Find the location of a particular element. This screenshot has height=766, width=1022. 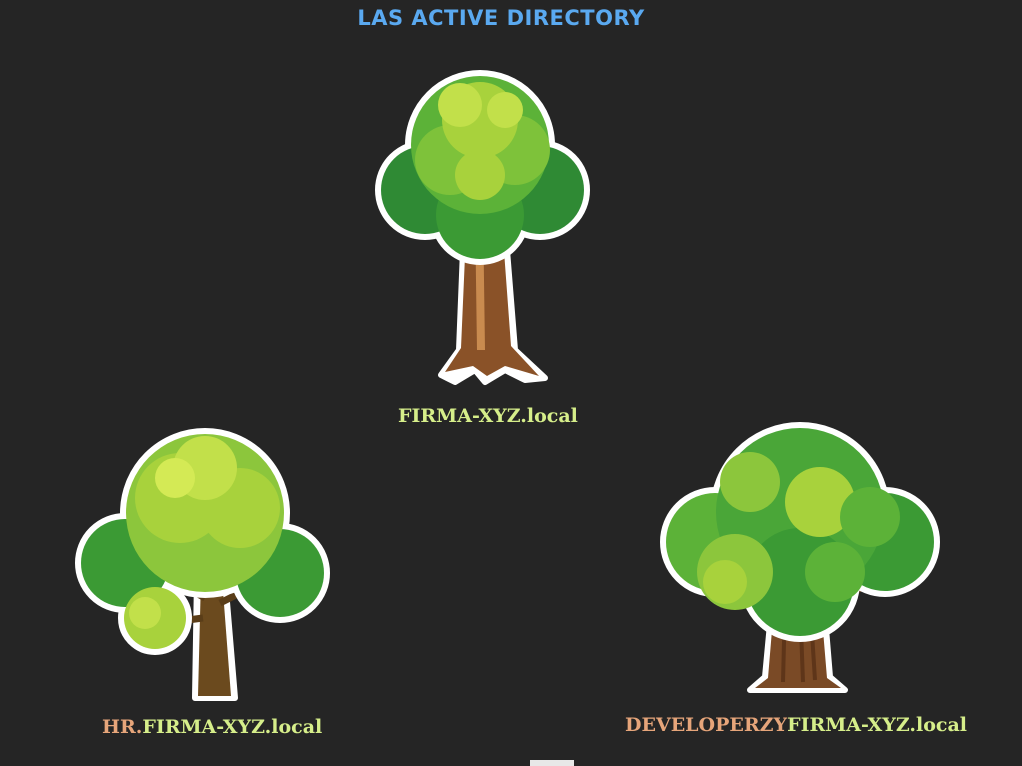

dev-subdomain-prefix: DEVELOPERZY is located at coordinates (706, 725).